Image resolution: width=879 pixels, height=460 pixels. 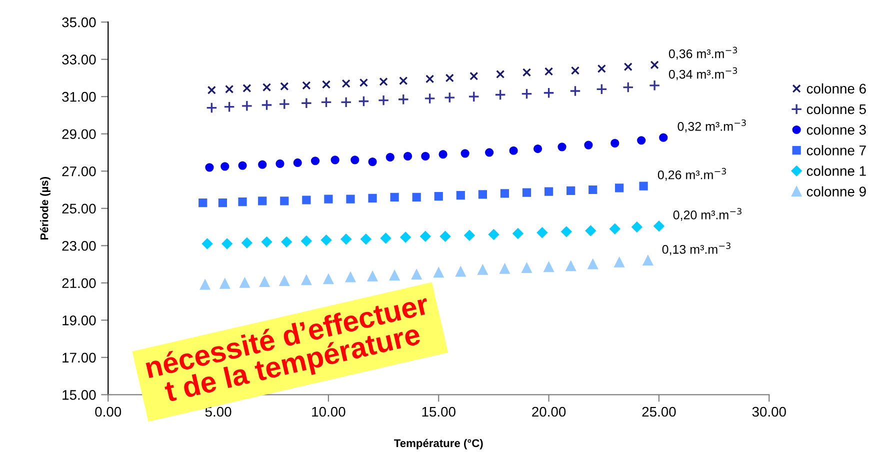 What do you see at coordinates (696, 249) in the screenshot?
I see `annotation: 0,13 m³.m$^{−3}$` at bounding box center [696, 249].